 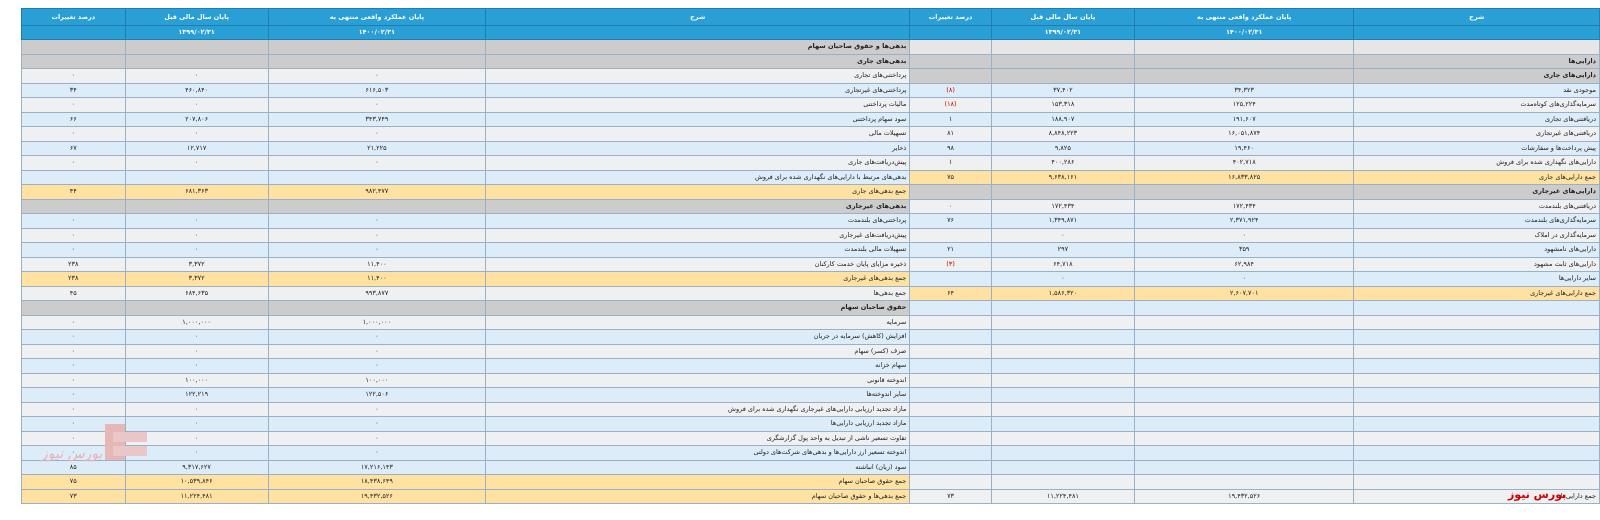 I want to click on asset-previous-cell: ۳۷,۴۰۲, so click(x=1062, y=90).